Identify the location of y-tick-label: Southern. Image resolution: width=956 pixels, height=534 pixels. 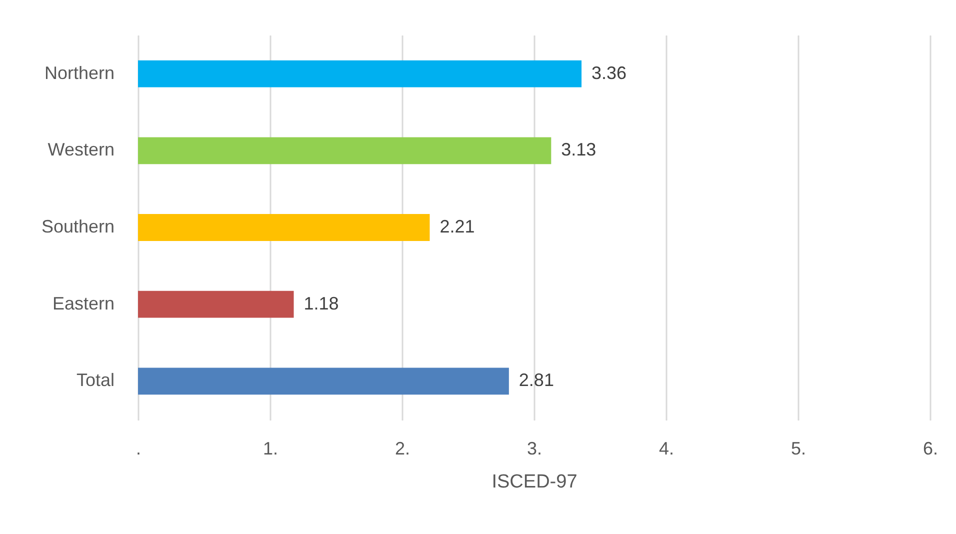
(77, 226).